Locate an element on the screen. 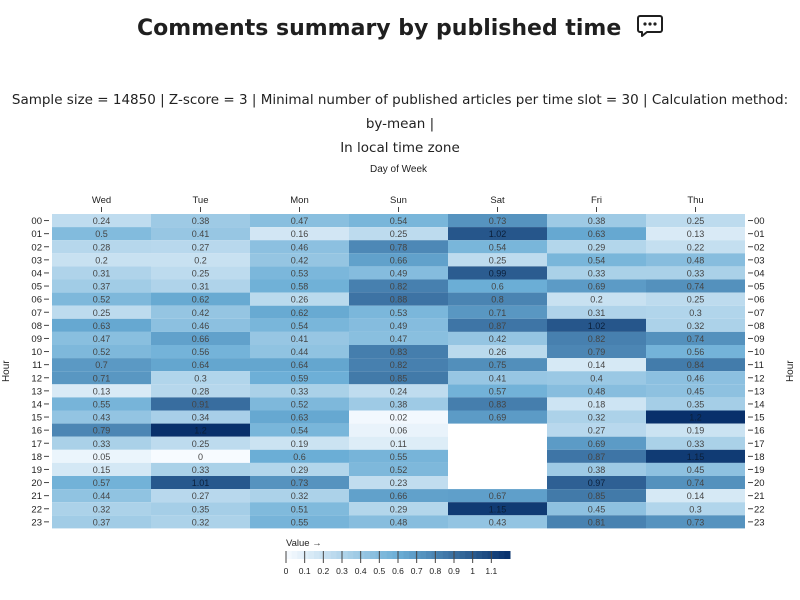  y-tick-label-left: 02 is located at coordinates (36, 247).